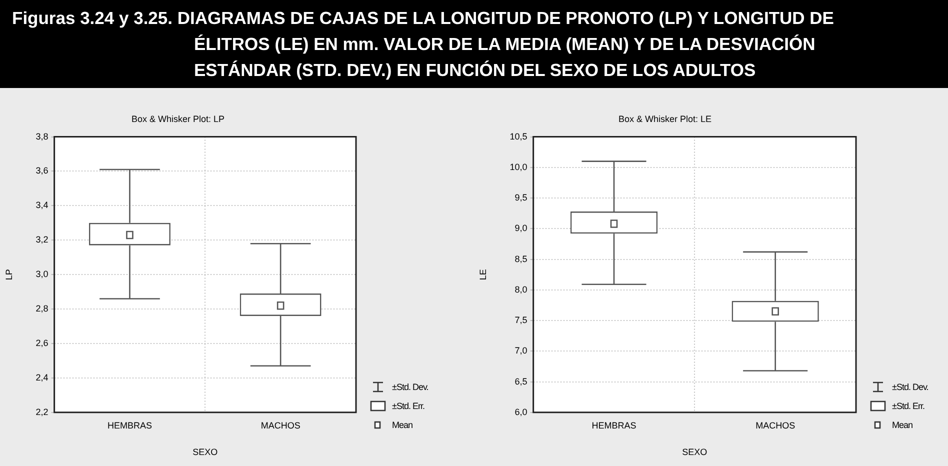 Image resolution: width=948 pixels, height=466 pixels. What do you see at coordinates (521, 320) in the screenshot?
I see `y-tick-label: 7,5` at bounding box center [521, 320].